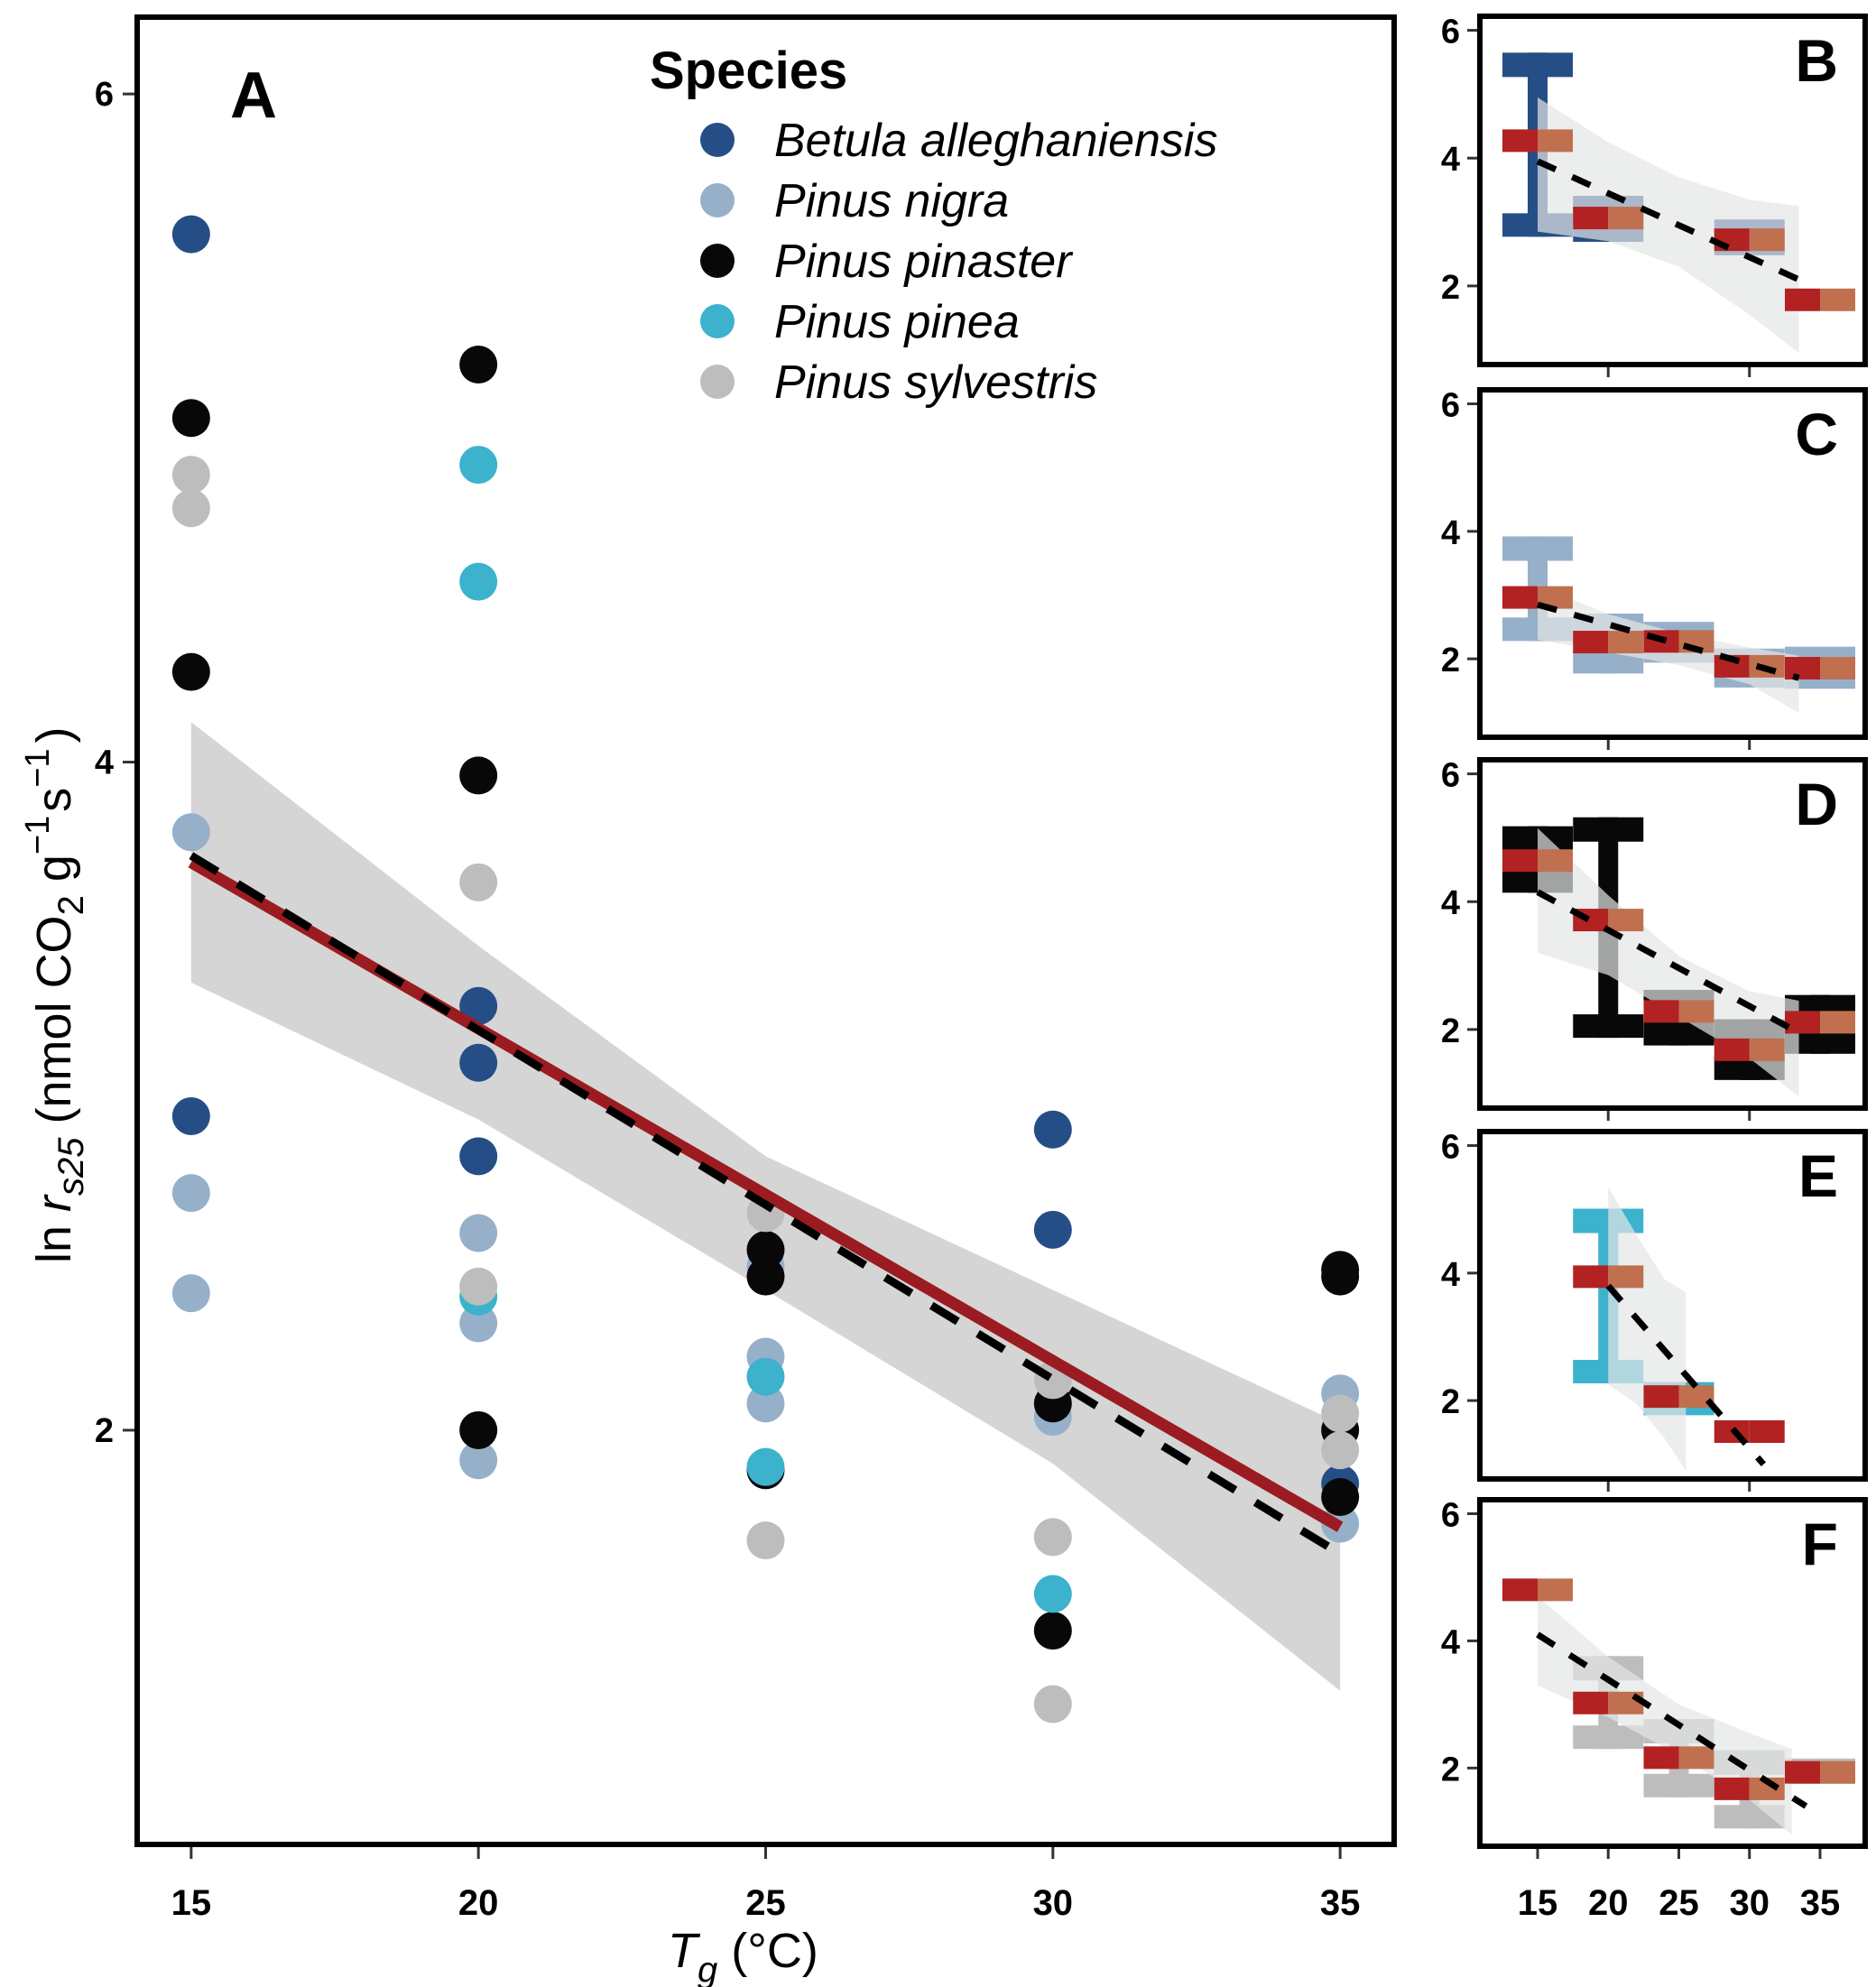 The height and width of the screenshot is (1987, 1876). What do you see at coordinates (38, 767) in the screenshot?
I see `y-title-s-sup: −1` at bounding box center [38, 767].